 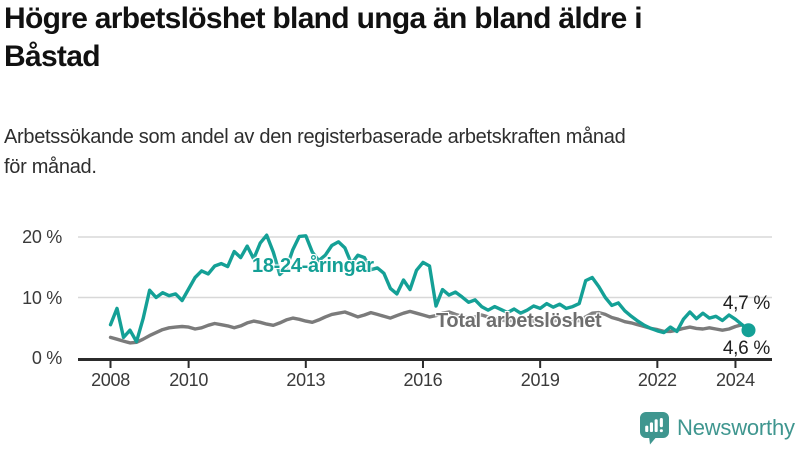 I want to click on x-tick-label: 2024, so click(x=735, y=380).